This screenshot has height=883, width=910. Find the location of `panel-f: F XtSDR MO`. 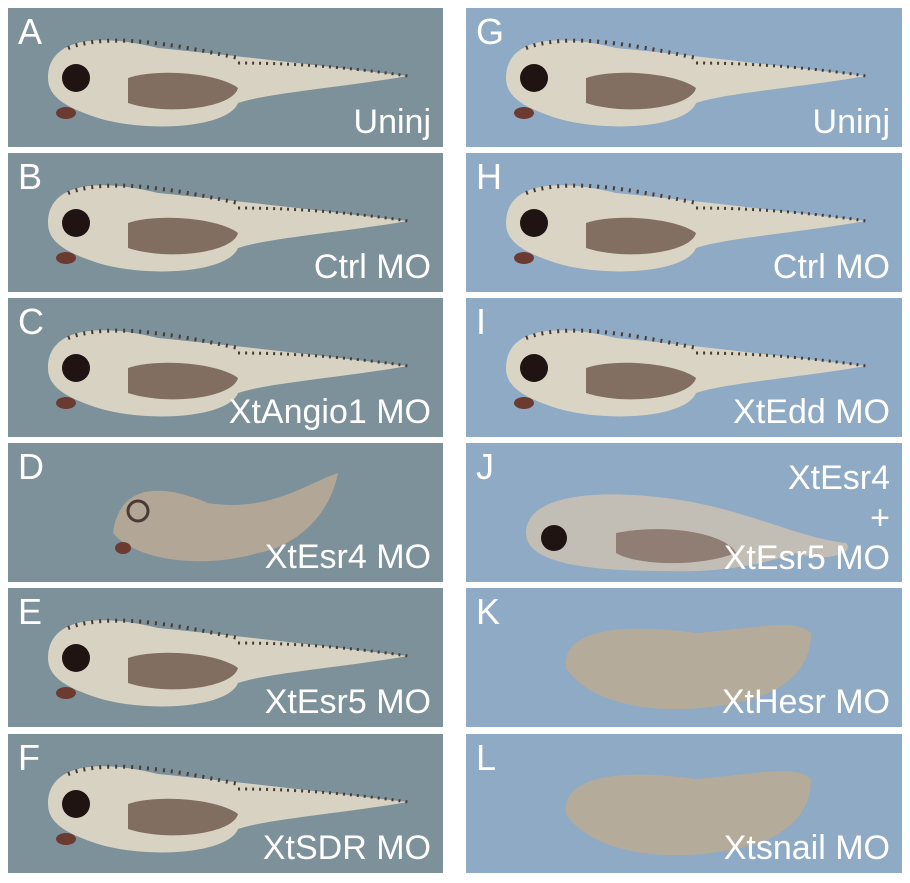

panel-f: F XtSDR MO is located at coordinates (225, 803).